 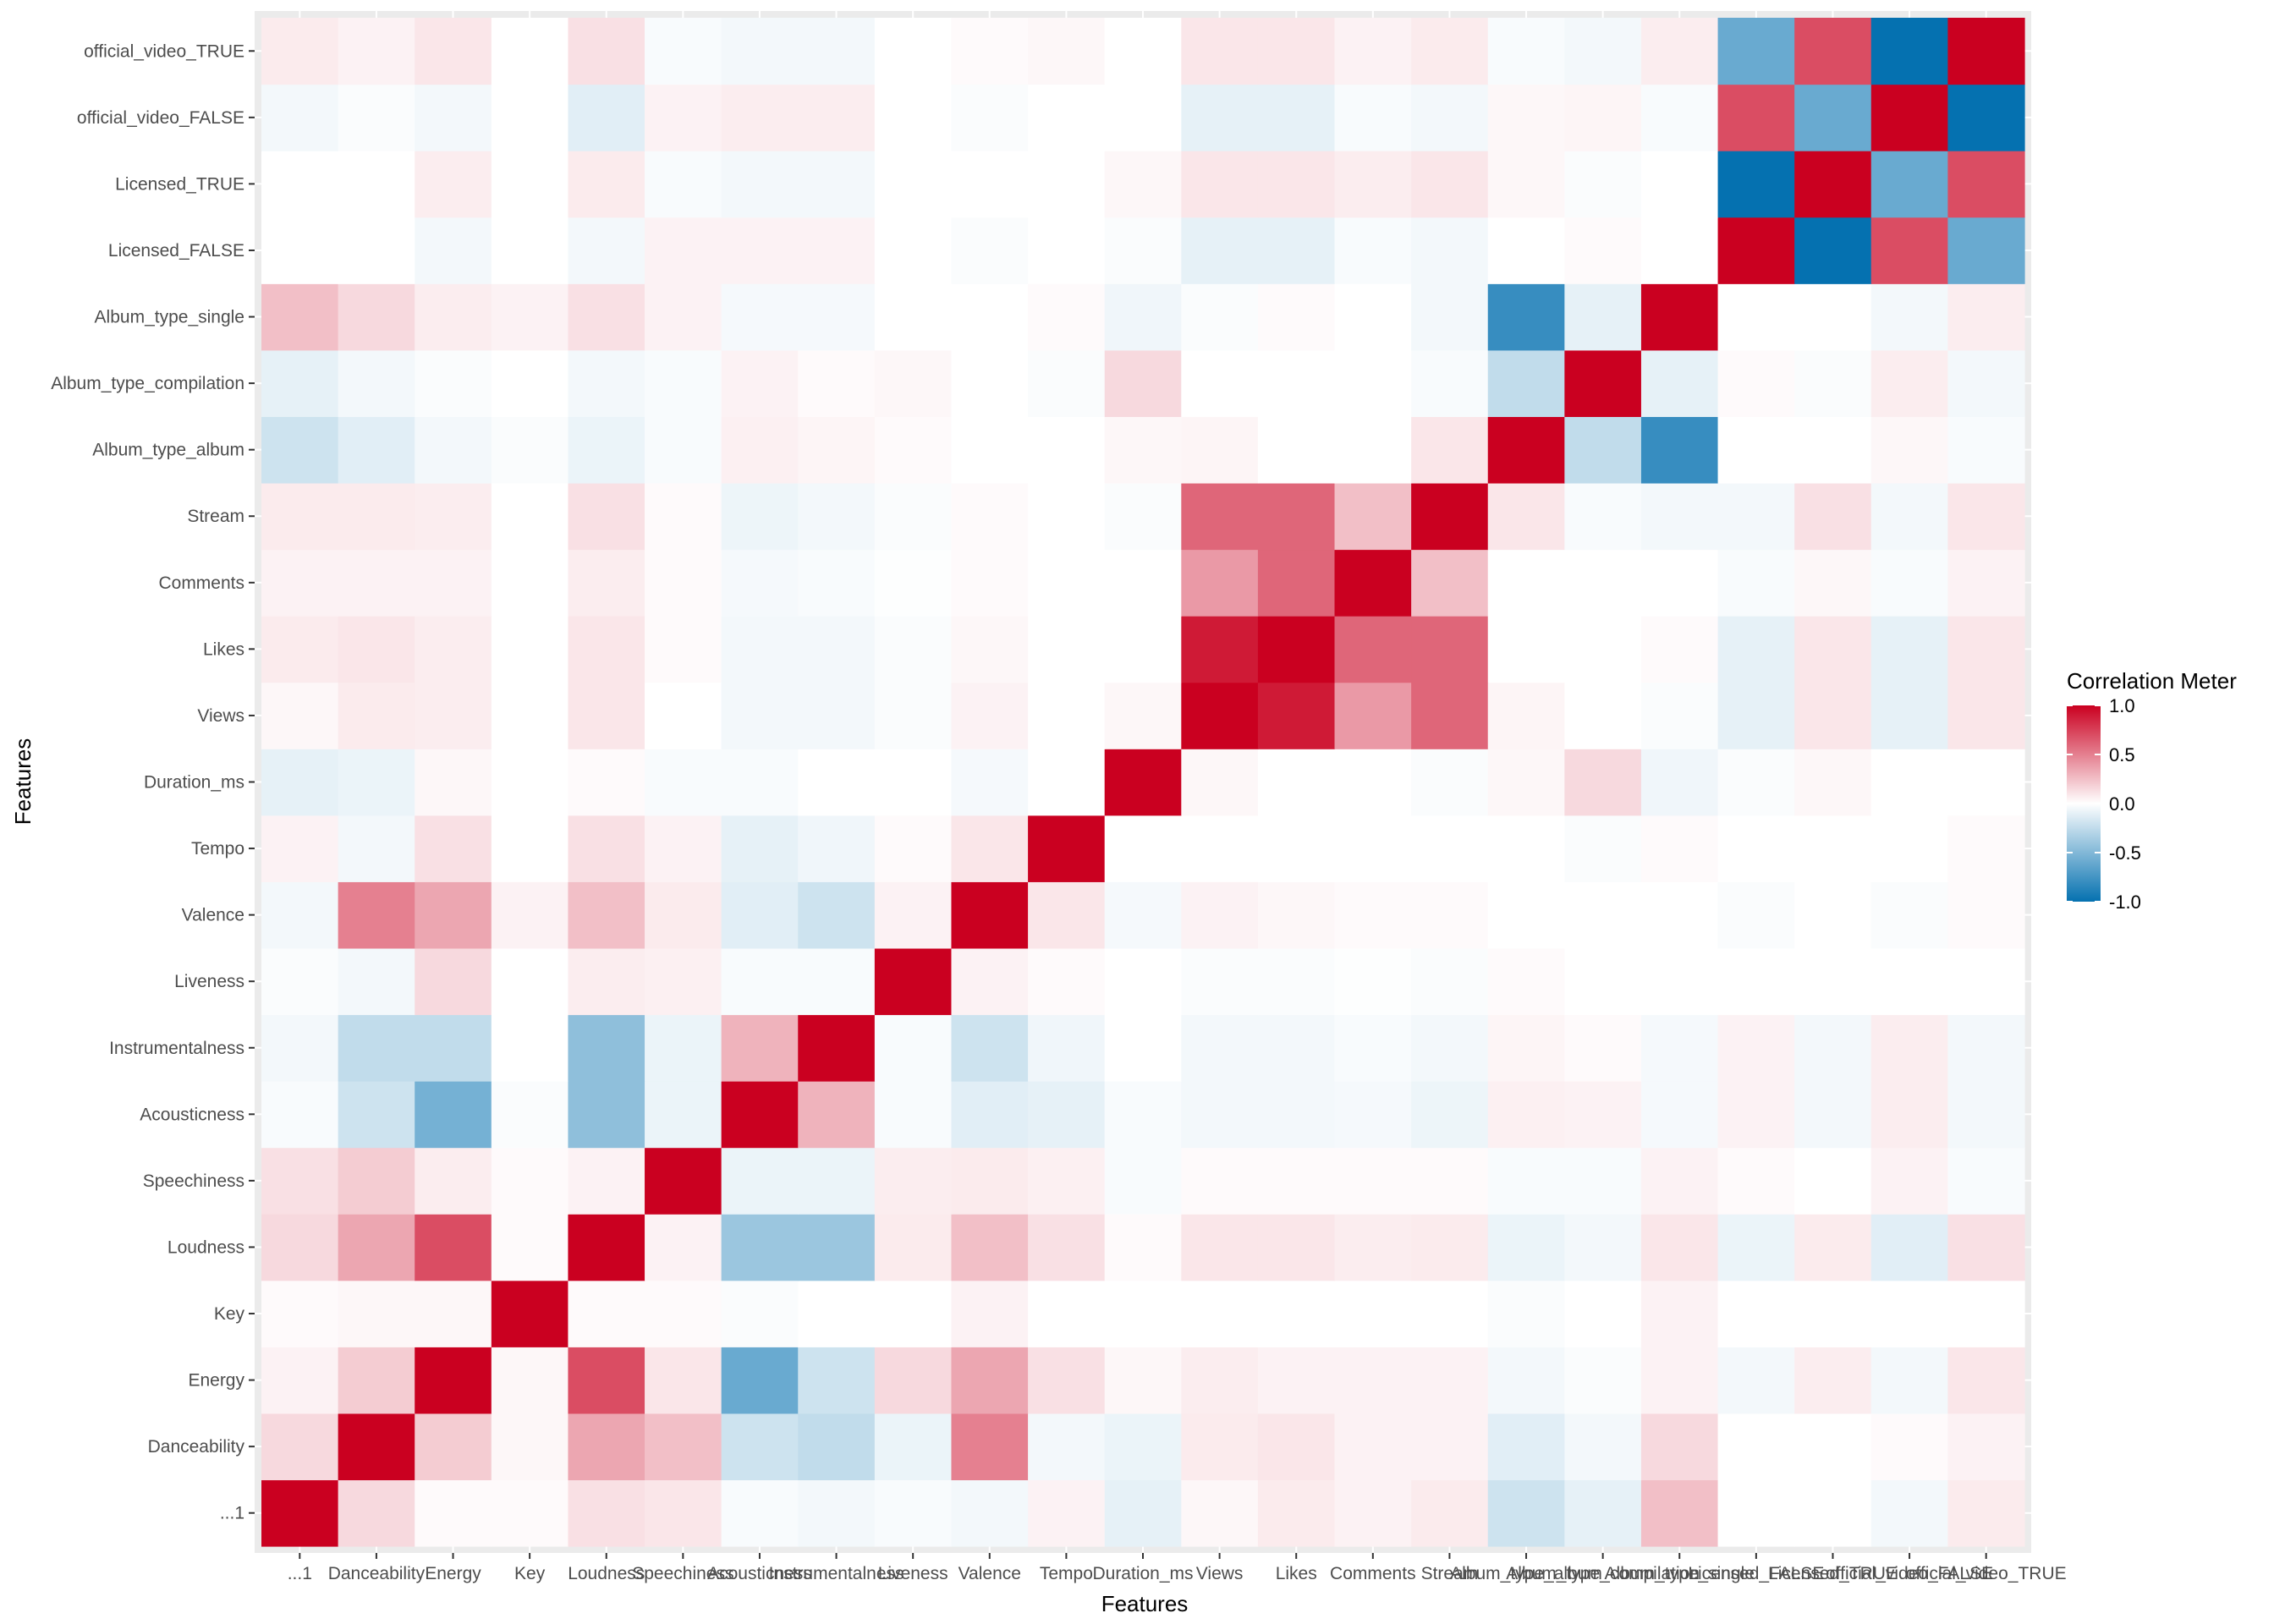 What do you see at coordinates (377, 1574) in the screenshot?
I see `x-tick-label: Danceability` at bounding box center [377, 1574].